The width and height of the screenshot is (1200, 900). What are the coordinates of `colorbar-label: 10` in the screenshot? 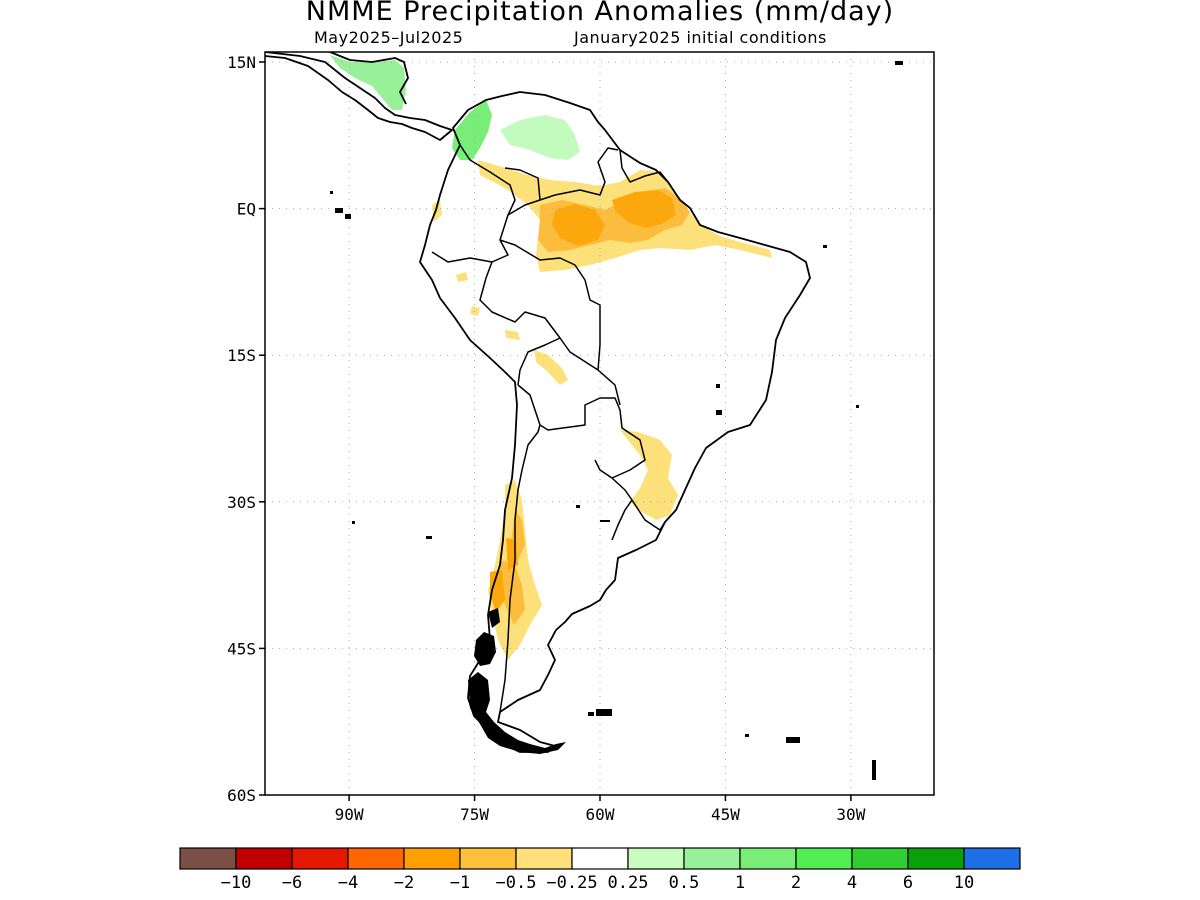 It's located at (964, 883).